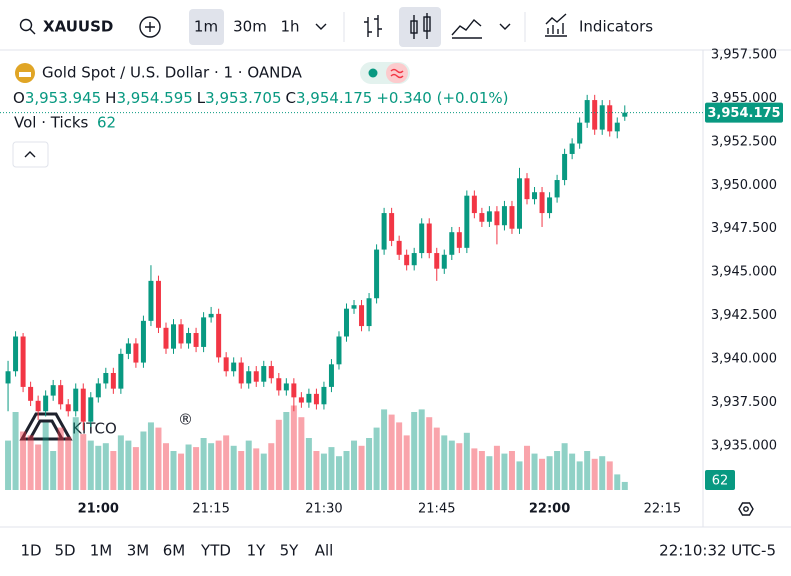 The height and width of the screenshot is (576, 791). I want to click on legend-title: Gold Spot / U.S. Dollar · 1 · OANDA, so click(172, 73).